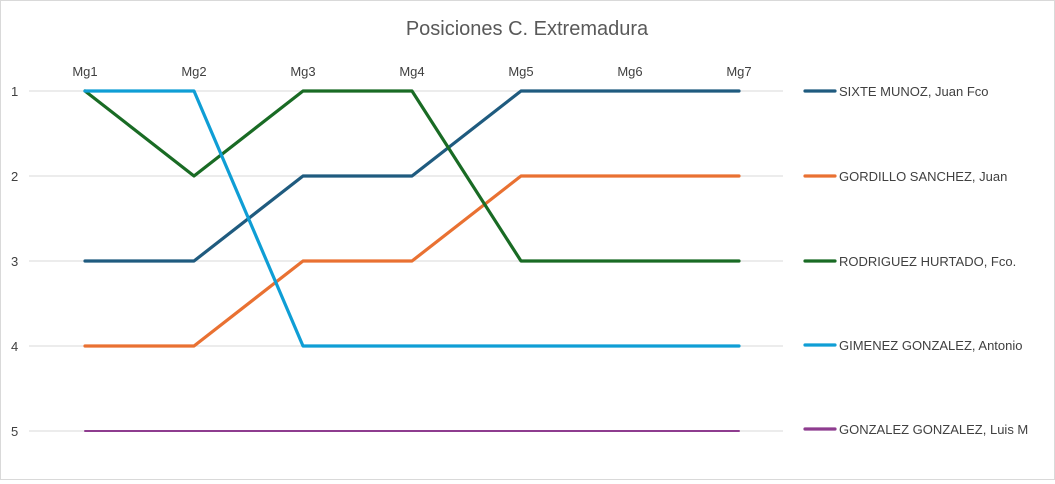  I want to click on legend-item: GONZALEZ GONZALEZ, Luis M, so click(915, 429).